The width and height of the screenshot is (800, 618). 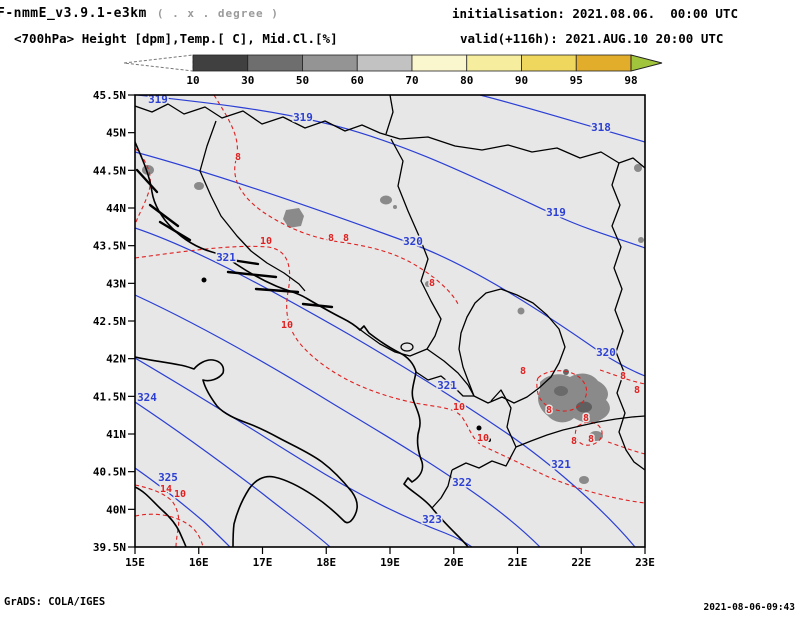 I want to click on border-bosnia-montenegro, so click(x=392, y=342).